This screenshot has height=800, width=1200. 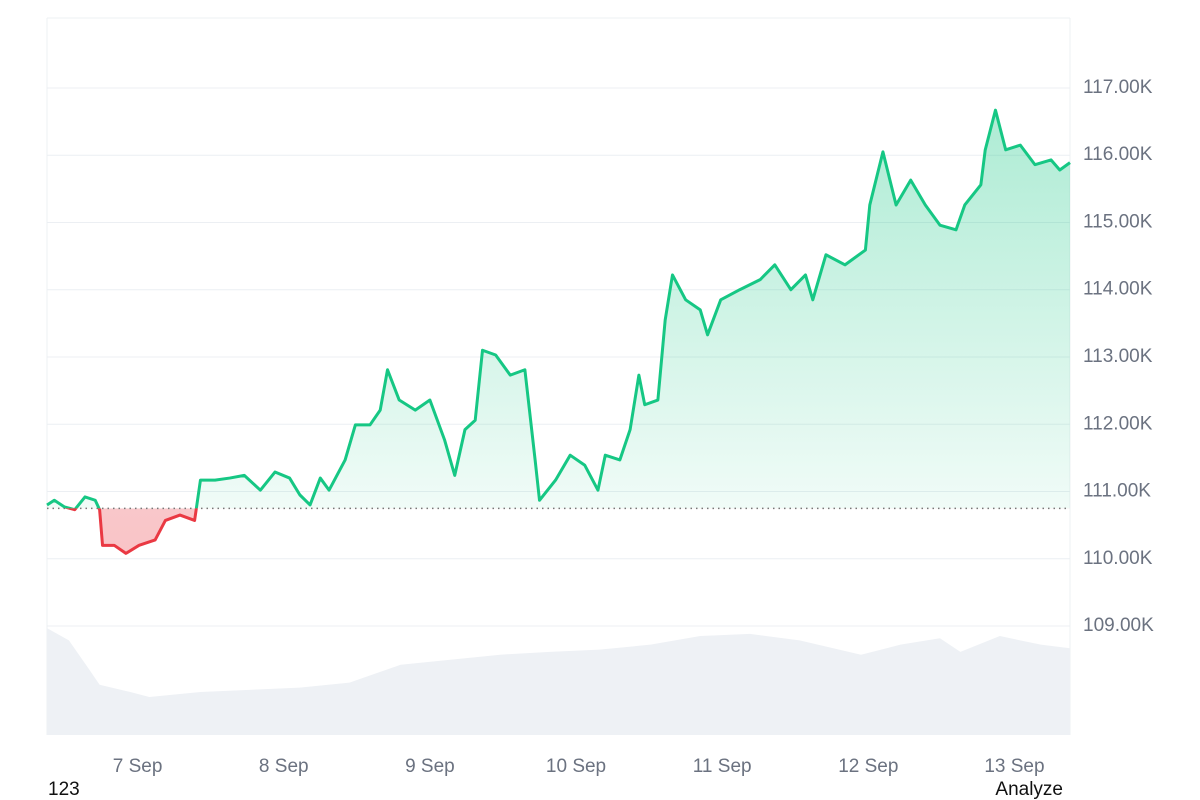 I want to click on volume-area, so click(x=558, y=681).